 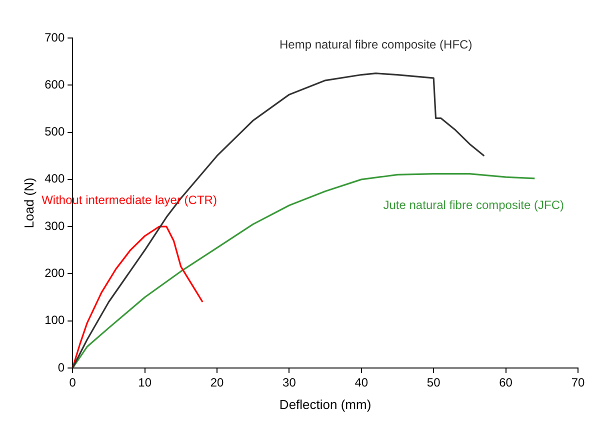 What do you see at coordinates (54, 179) in the screenshot?
I see `y-tick-label: 400` at bounding box center [54, 179].